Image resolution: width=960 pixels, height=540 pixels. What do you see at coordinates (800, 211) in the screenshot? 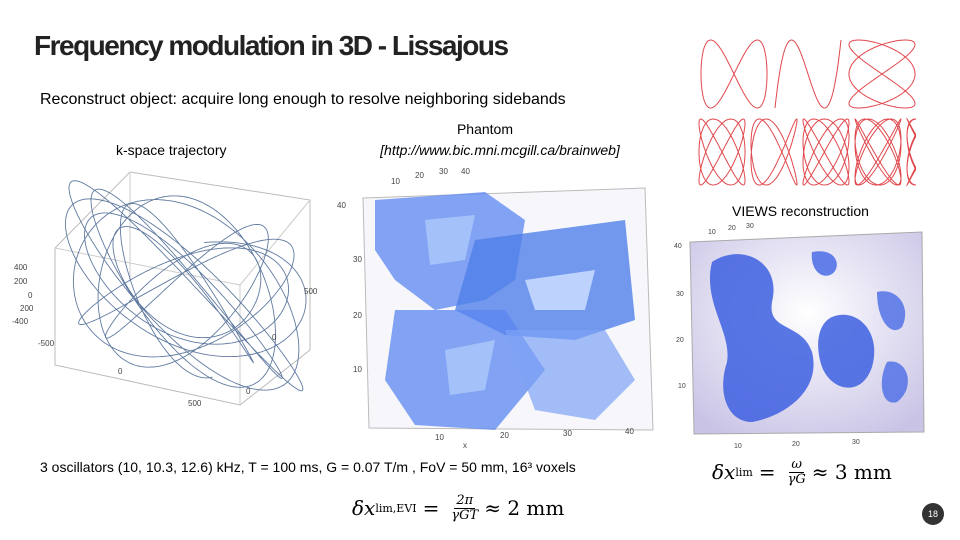
I see `views-label: VIEWS reconstruction` at bounding box center [800, 211].